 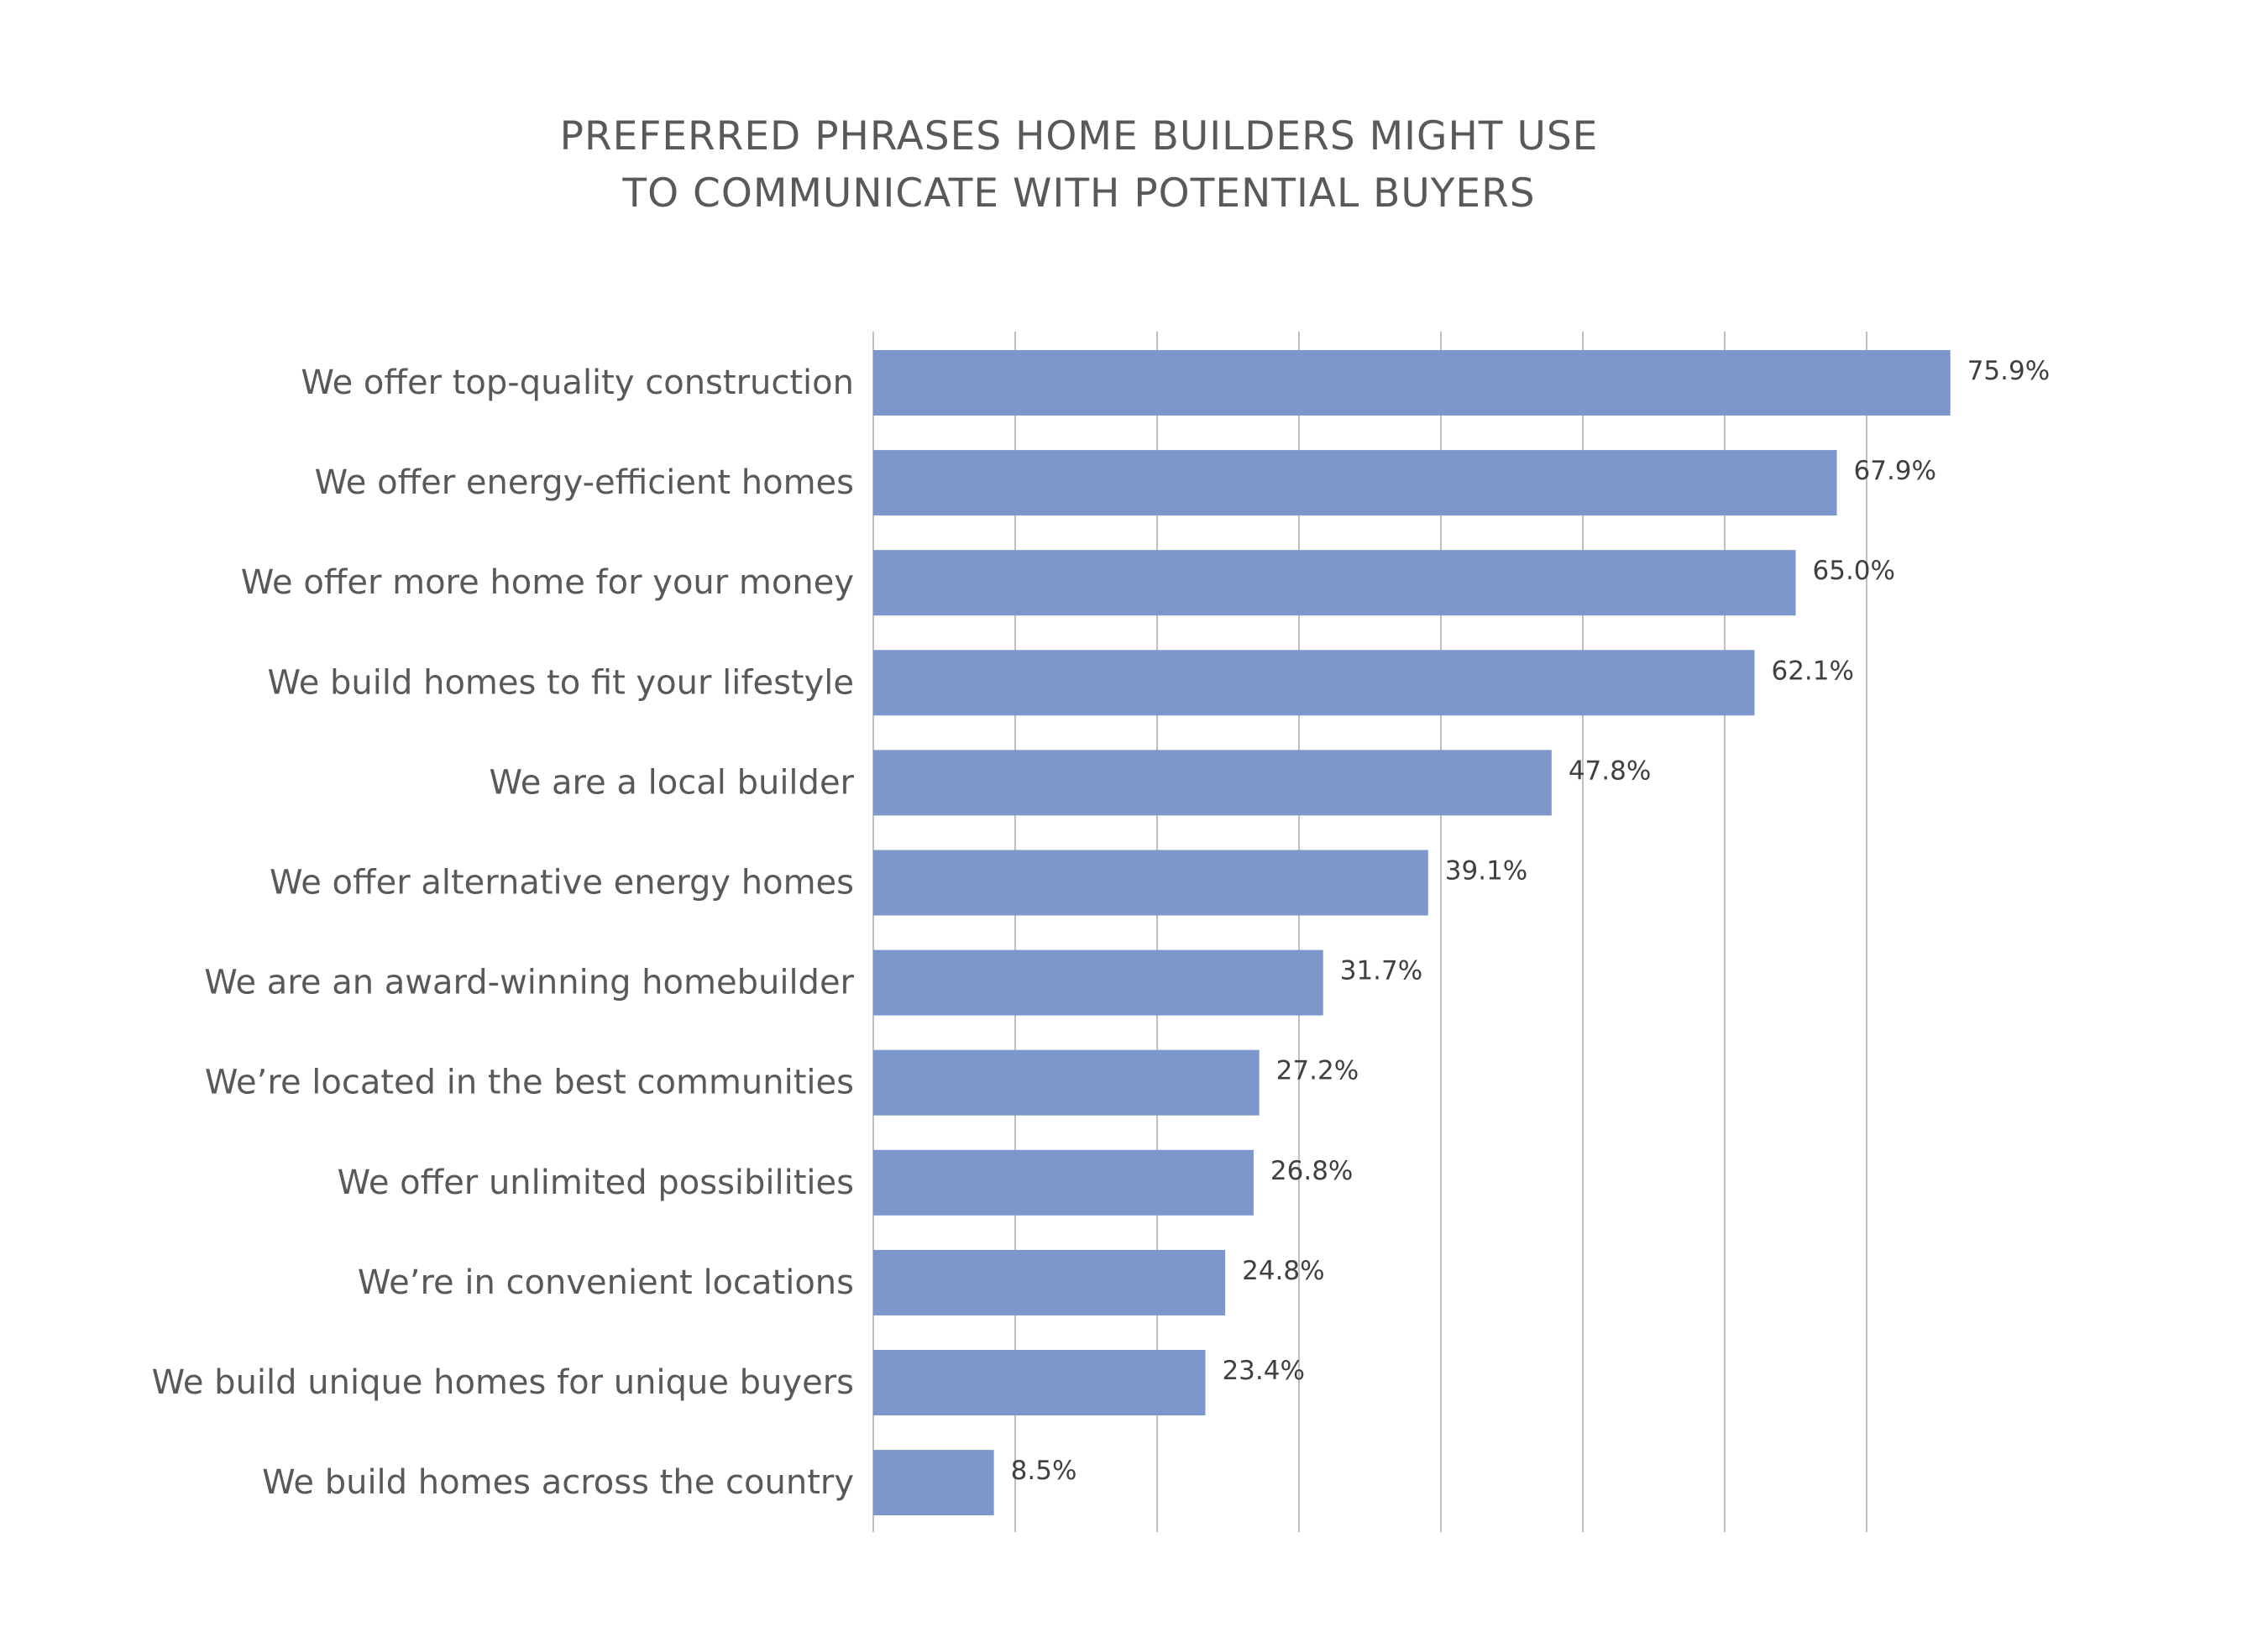 I want to click on data-label: 65.0%, so click(x=1854, y=571).